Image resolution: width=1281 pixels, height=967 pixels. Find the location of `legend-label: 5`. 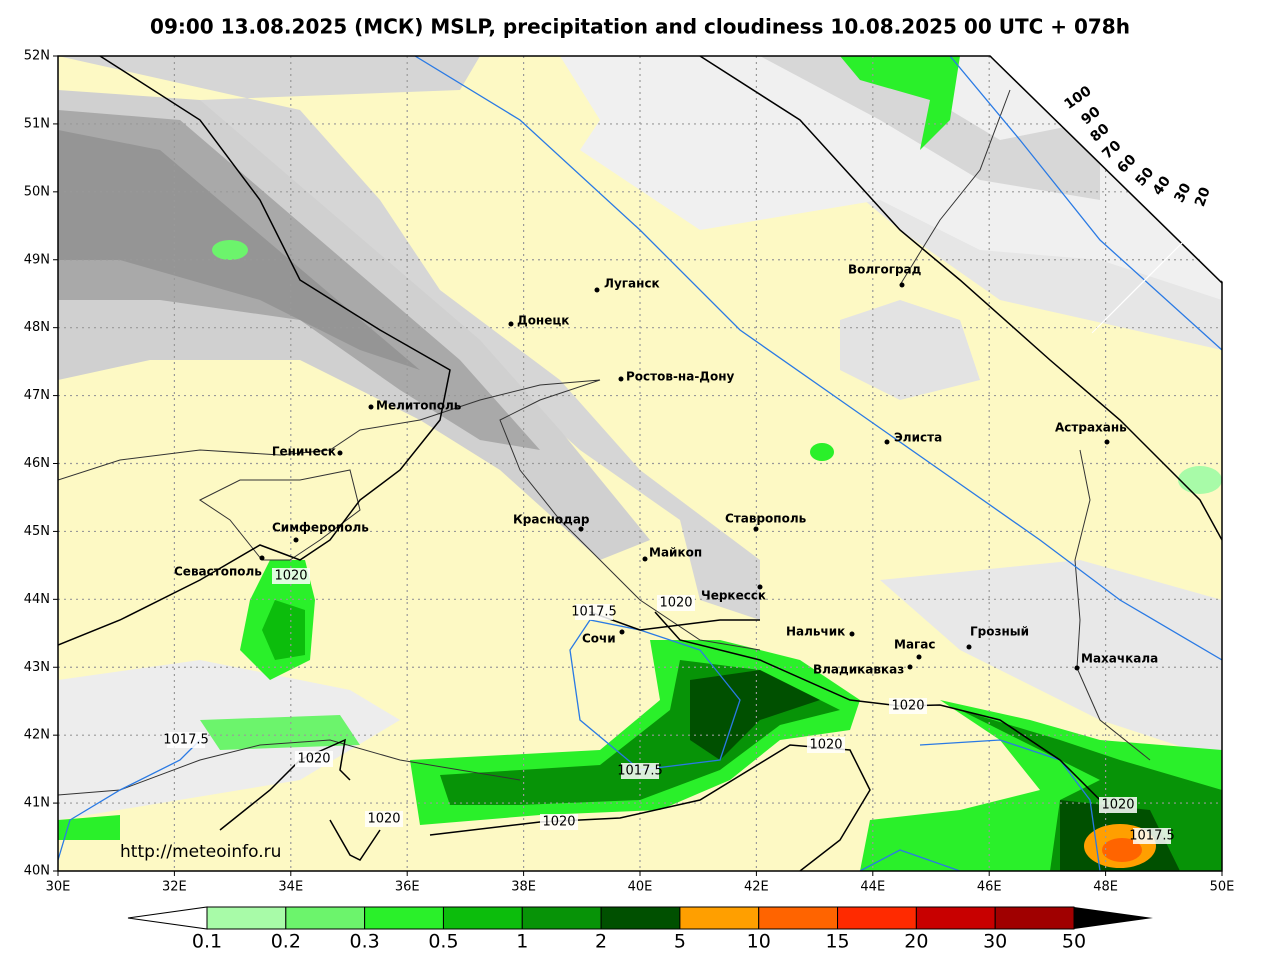

legend-label: 5 is located at coordinates (680, 942).